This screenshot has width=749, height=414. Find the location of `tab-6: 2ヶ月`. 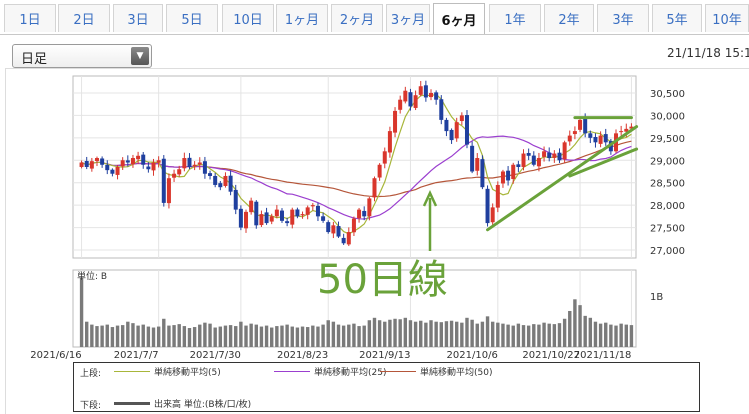

tab-6: 2ヶ月 is located at coordinates (357, 18).